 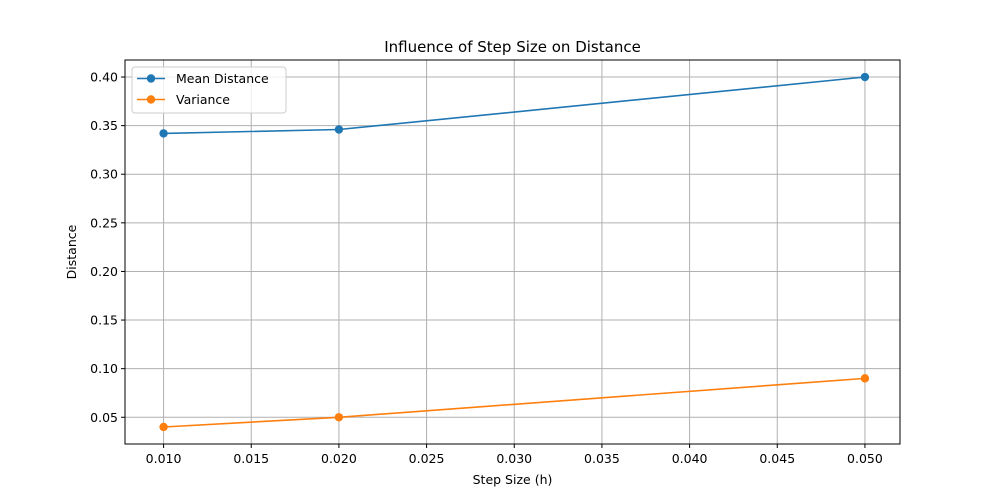 I want to click on y-tick-label: 0.30, so click(x=104, y=174).